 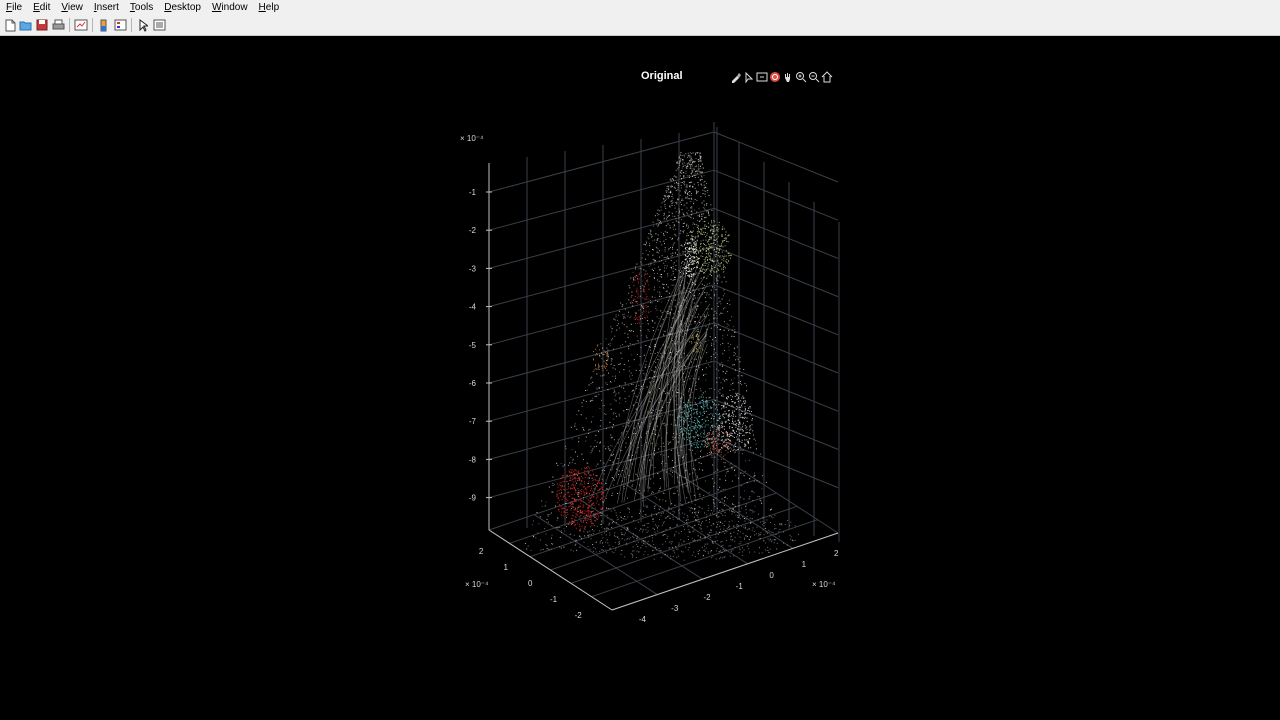 What do you see at coordinates (104, 25) in the screenshot?
I see `colorbar-icon` at bounding box center [104, 25].